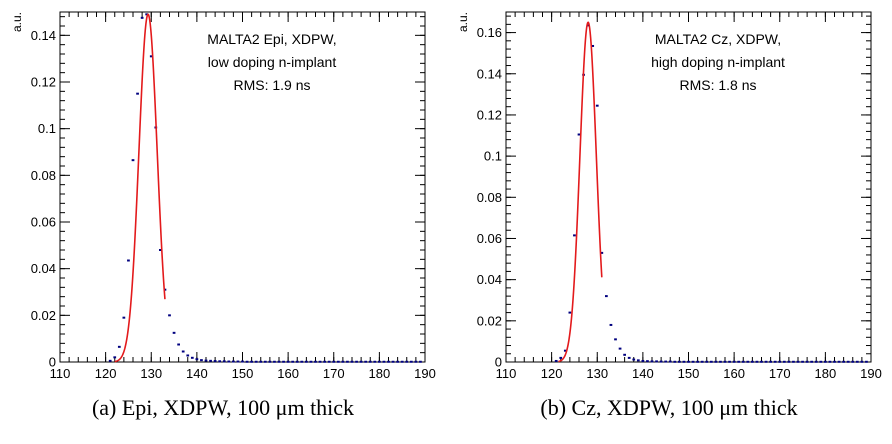  What do you see at coordinates (489, 32) in the screenshot?
I see `y-tick-label: 0.16` at bounding box center [489, 32].